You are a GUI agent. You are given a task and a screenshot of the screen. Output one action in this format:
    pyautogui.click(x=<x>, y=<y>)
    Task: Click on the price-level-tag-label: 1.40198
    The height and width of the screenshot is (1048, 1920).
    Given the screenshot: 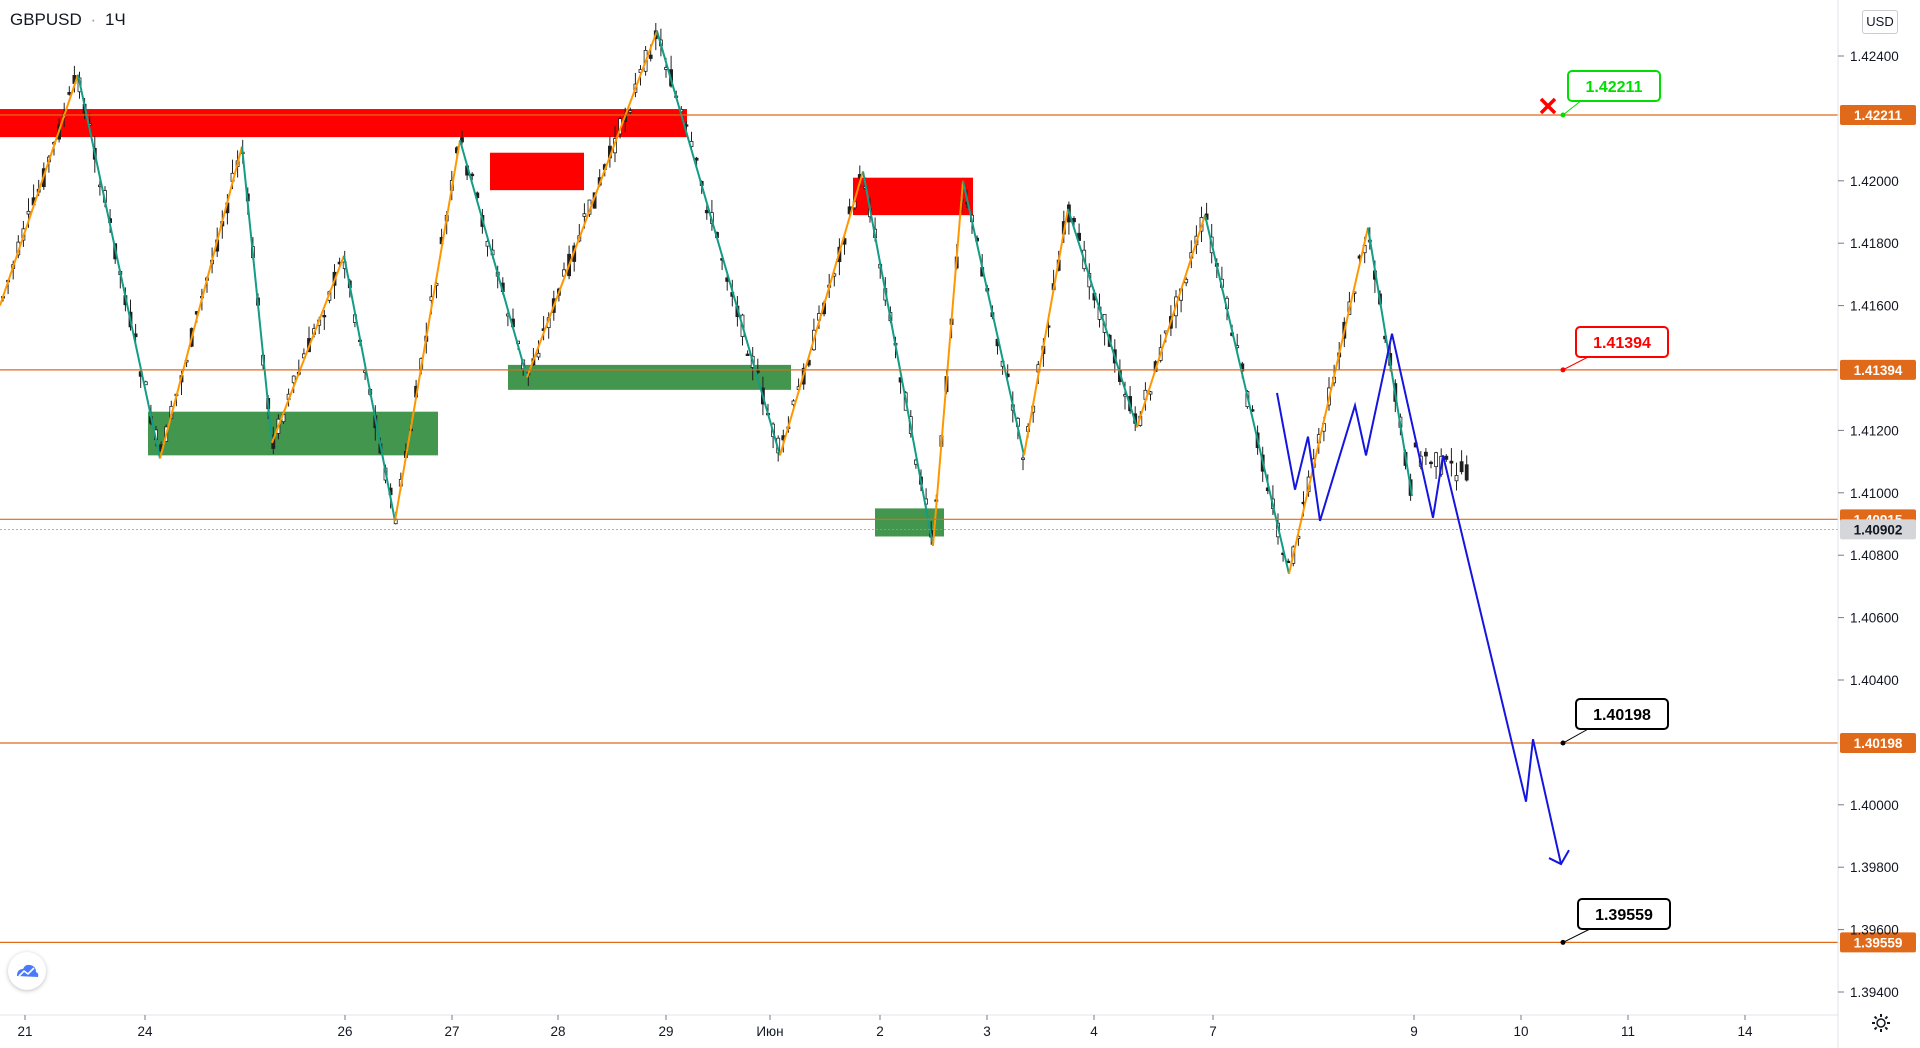 What is the action you would take?
    pyautogui.click(x=1878, y=743)
    